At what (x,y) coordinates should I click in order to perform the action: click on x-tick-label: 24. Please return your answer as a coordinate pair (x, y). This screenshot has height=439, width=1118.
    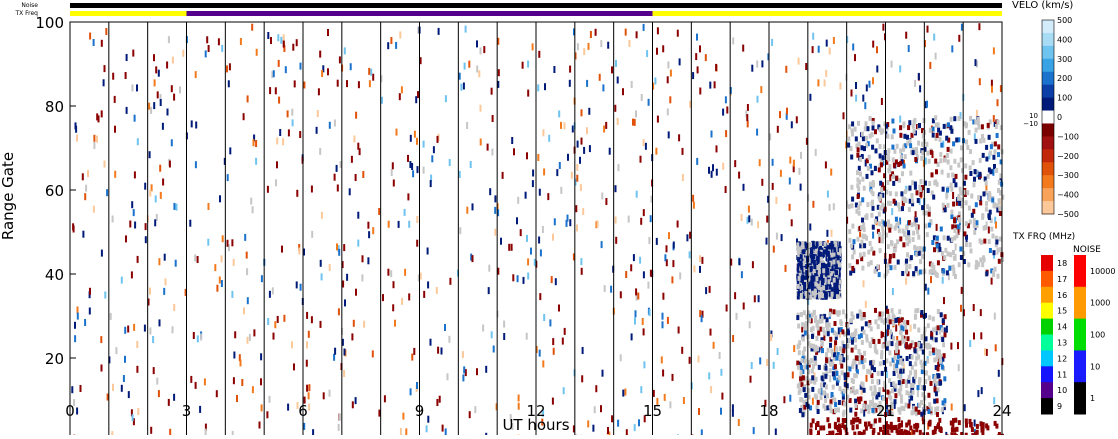
    Looking at the image, I should click on (1001, 411).